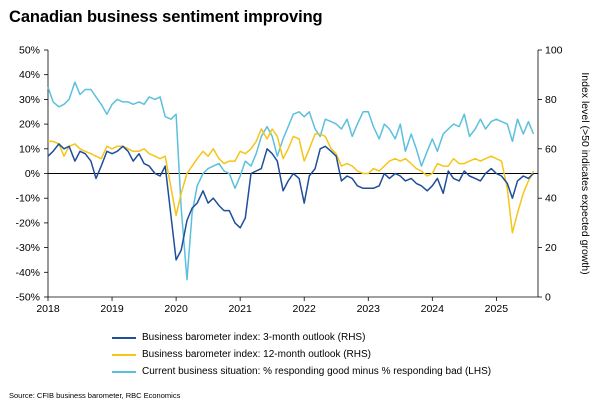  Describe the element at coordinates (27, 273) in the screenshot. I see `y-left-tick-label: -40%` at that location.